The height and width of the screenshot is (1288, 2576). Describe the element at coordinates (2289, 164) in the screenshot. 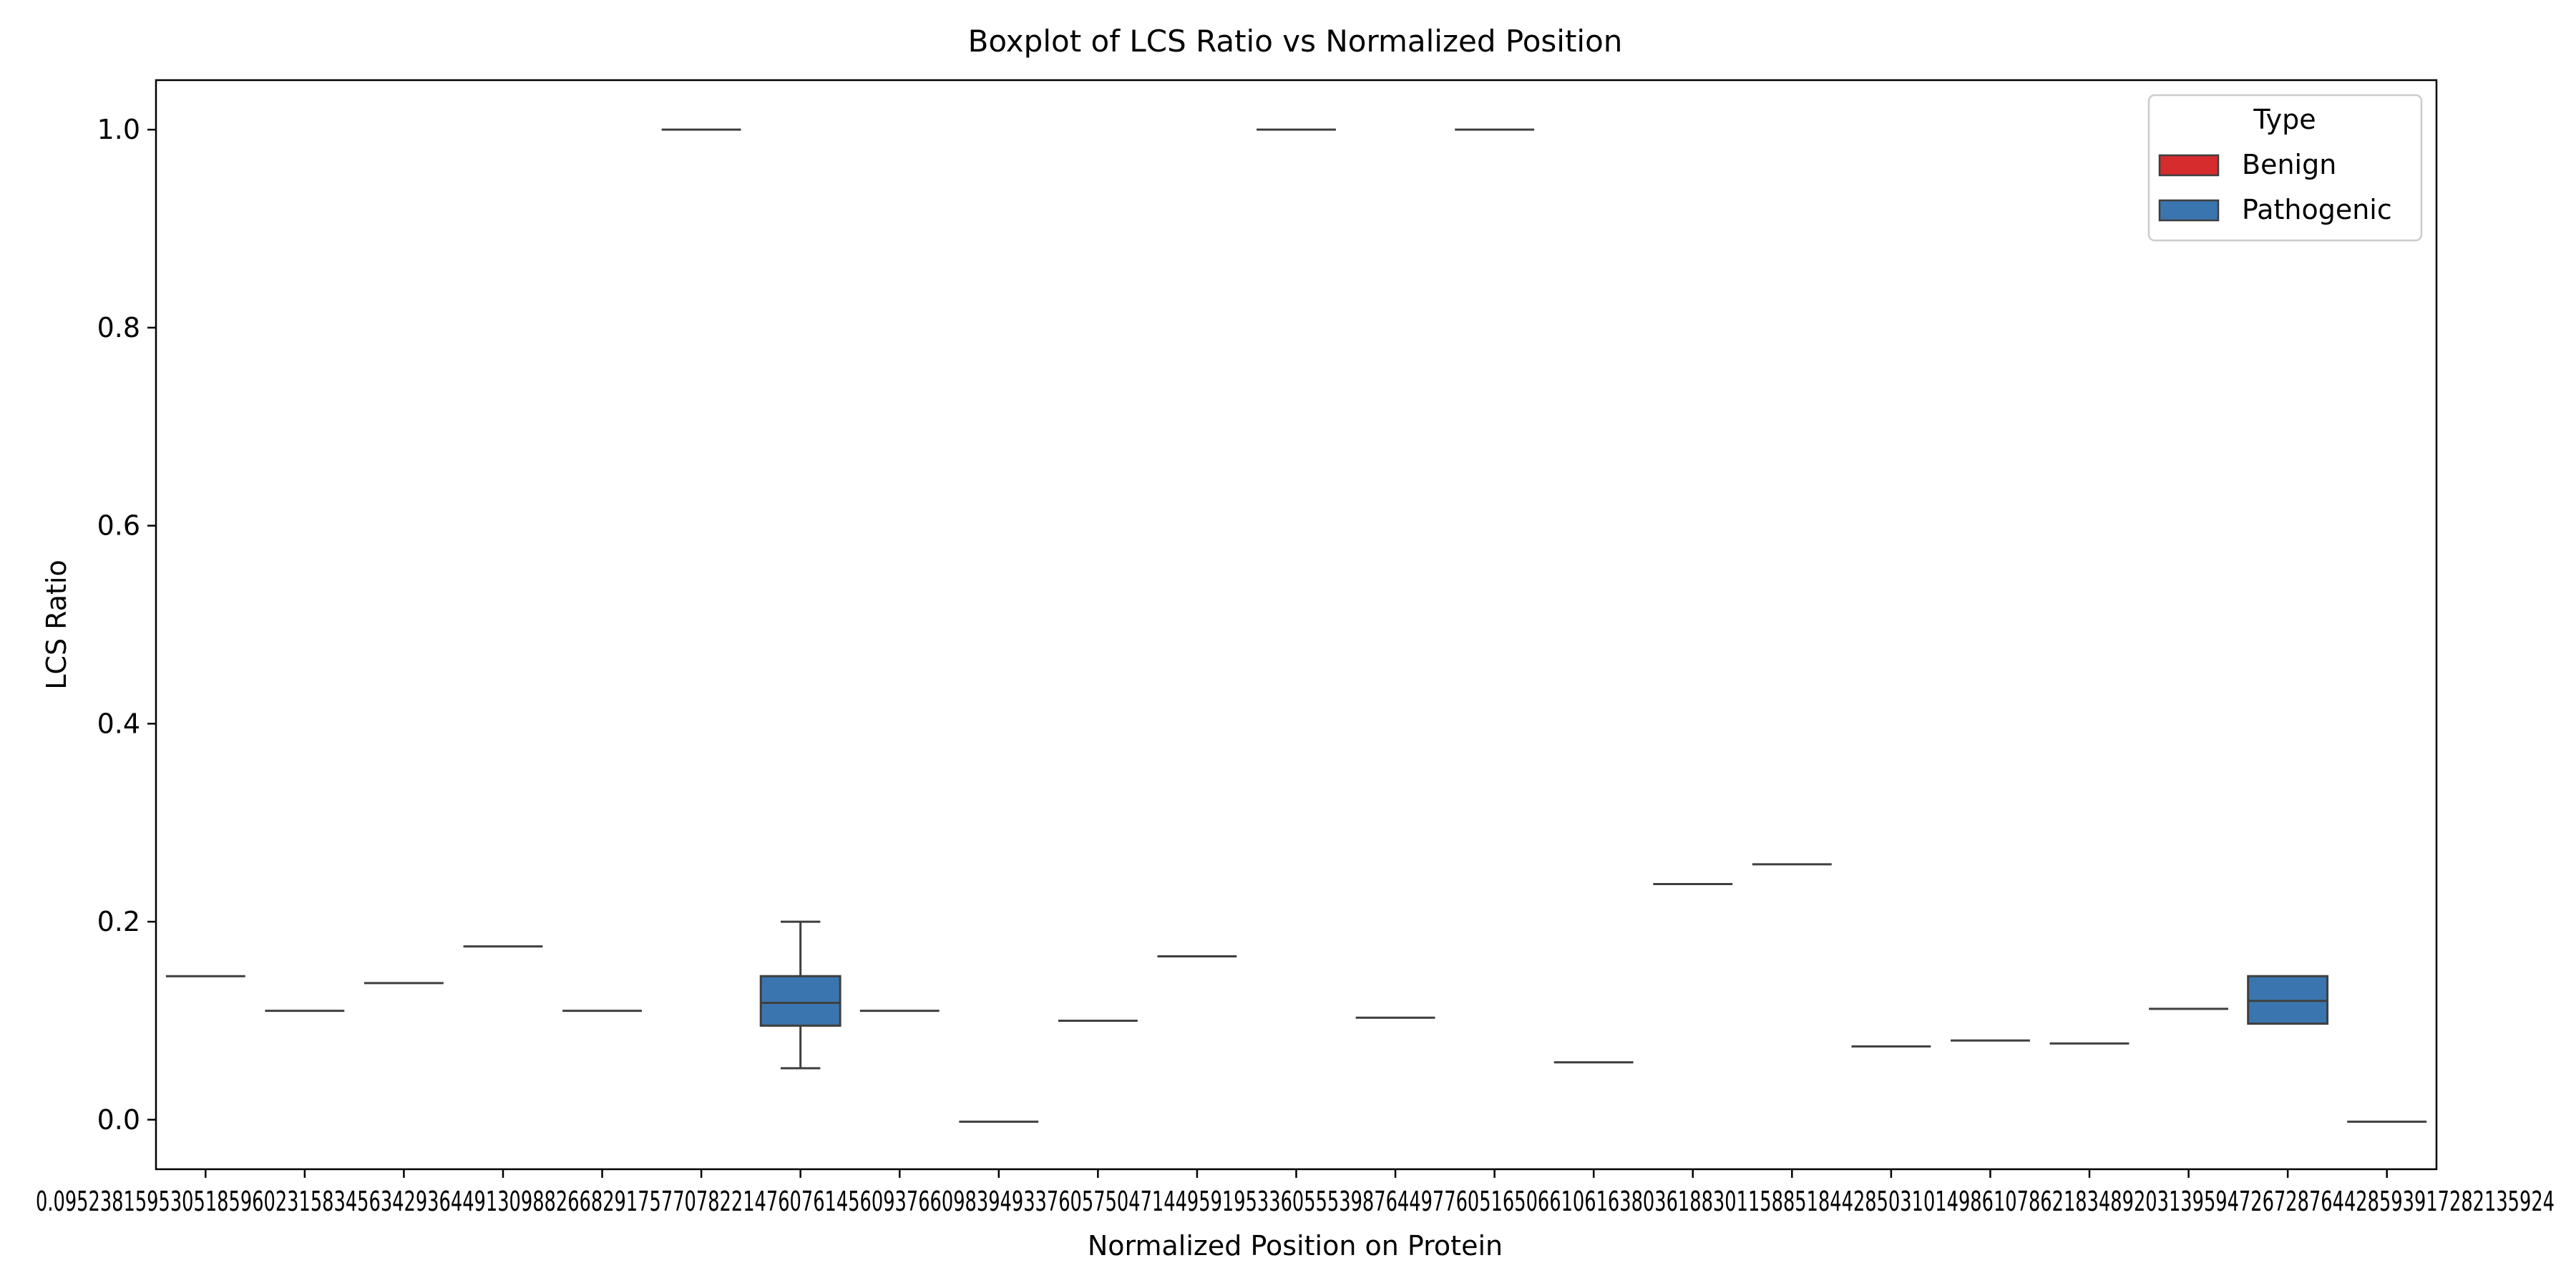

I see `legend-label: Benign` at that location.